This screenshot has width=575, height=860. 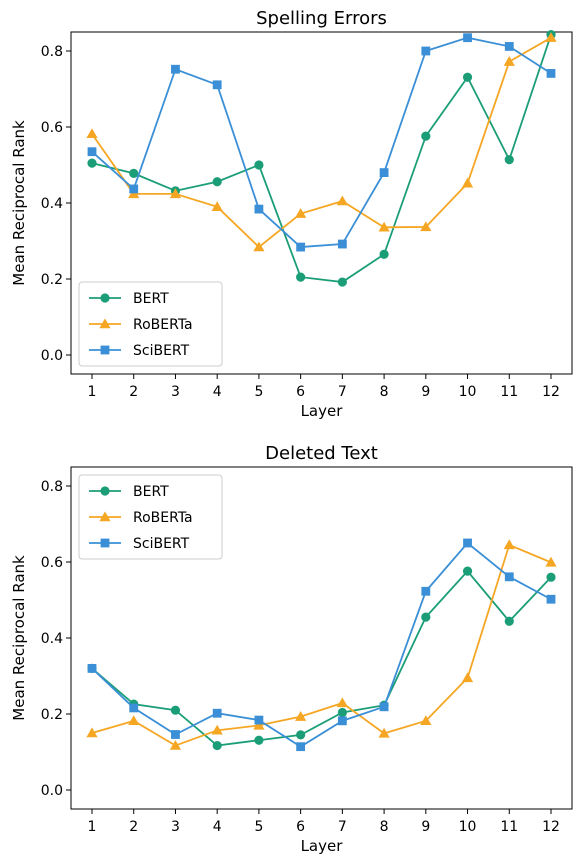 What do you see at coordinates (217, 392) in the screenshot?
I see `x-tick-label: 4` at bounding box center [217, 392].